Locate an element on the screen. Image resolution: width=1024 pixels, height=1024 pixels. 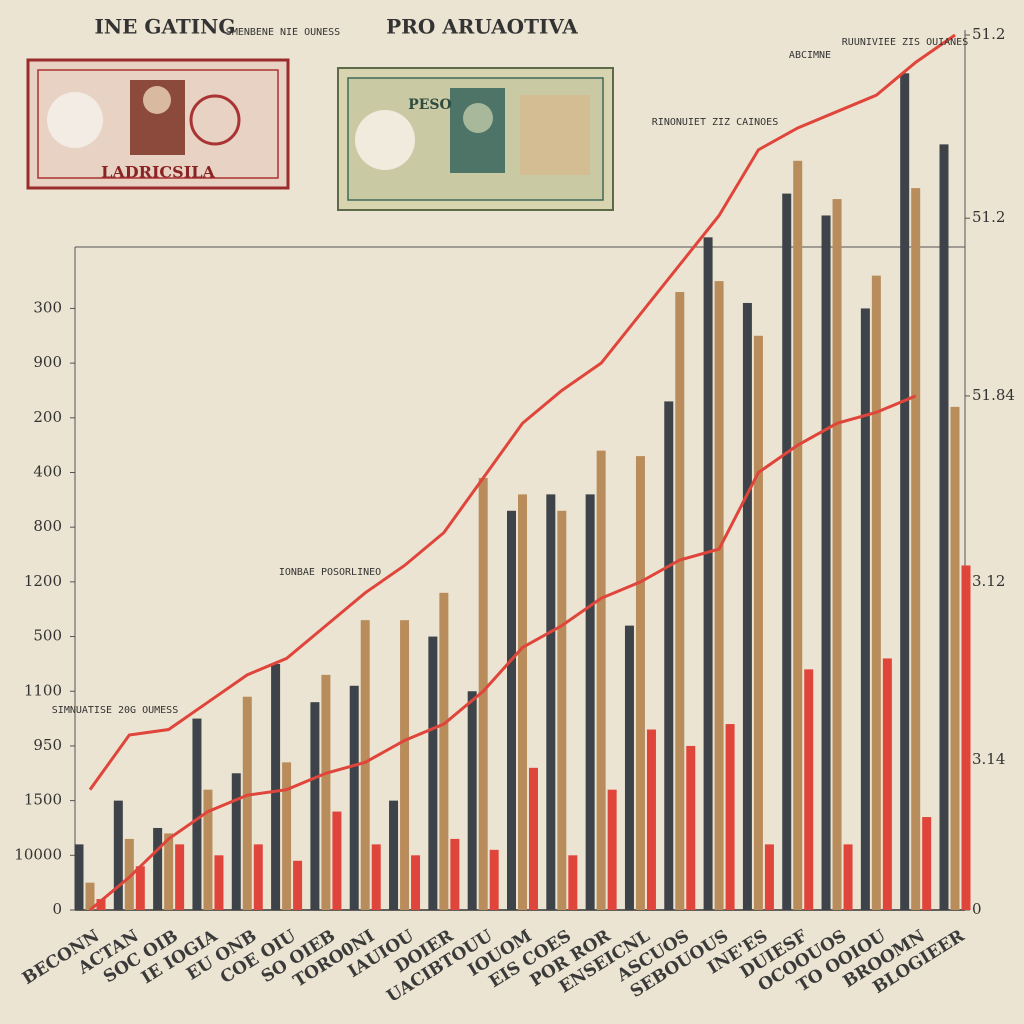
y2-tick-label: 51.84 is located at coordinates (993, 395).